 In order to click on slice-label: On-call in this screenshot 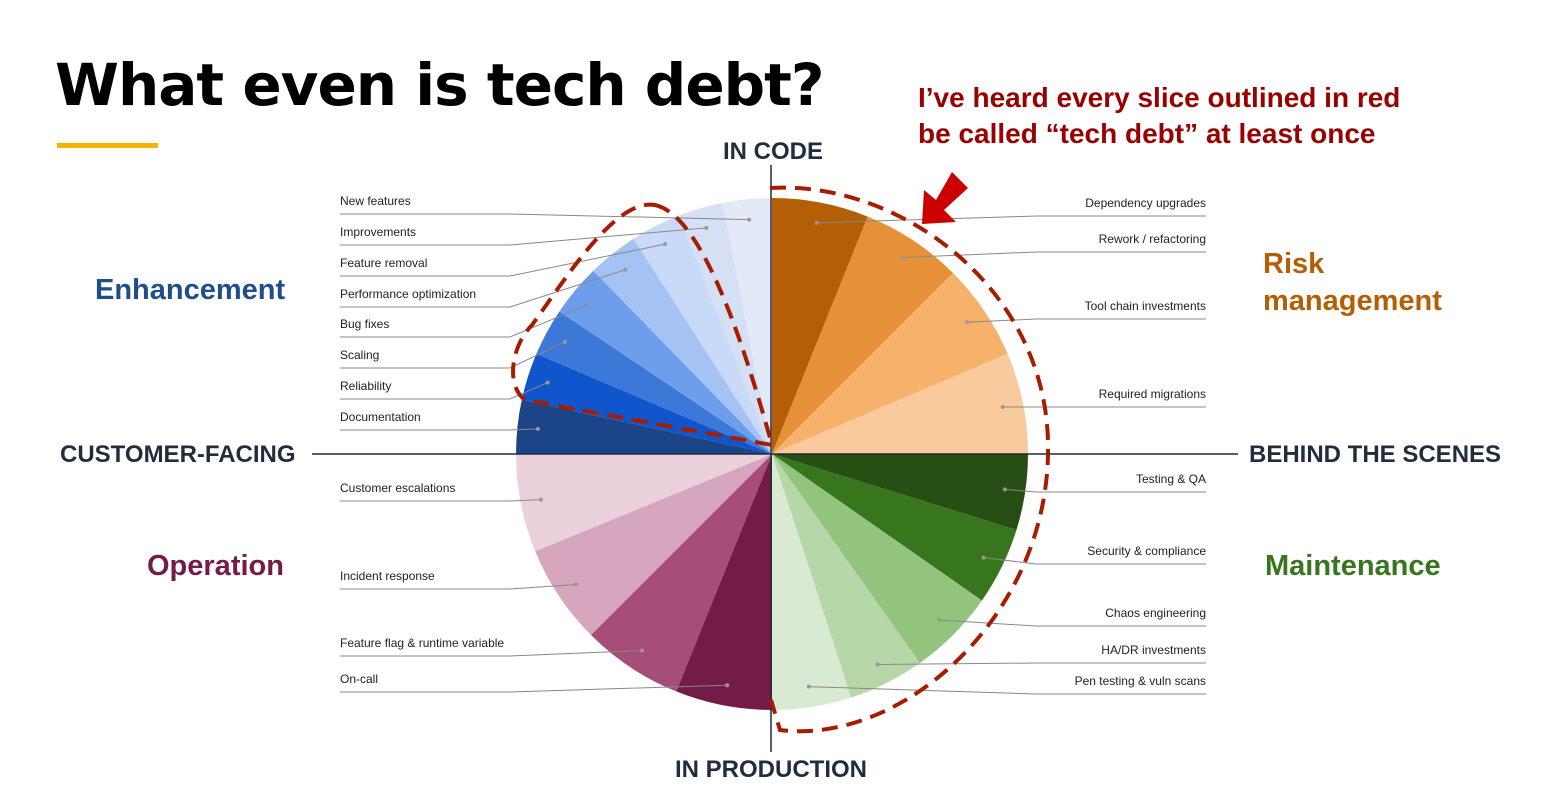, I will do `click(359, 679)`.